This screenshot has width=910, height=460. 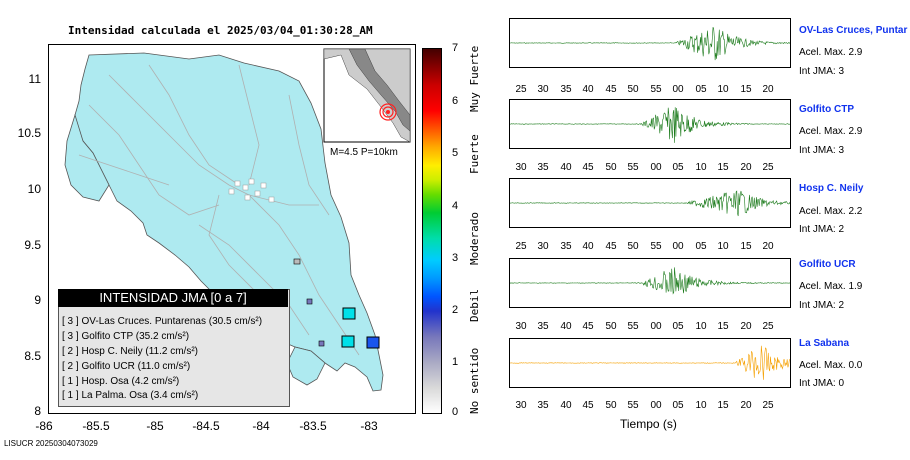 What do you see at coordinates (206, 426) in the screenshot?
I see `lon-tick: -84.5` at bounding box center [206, 426].